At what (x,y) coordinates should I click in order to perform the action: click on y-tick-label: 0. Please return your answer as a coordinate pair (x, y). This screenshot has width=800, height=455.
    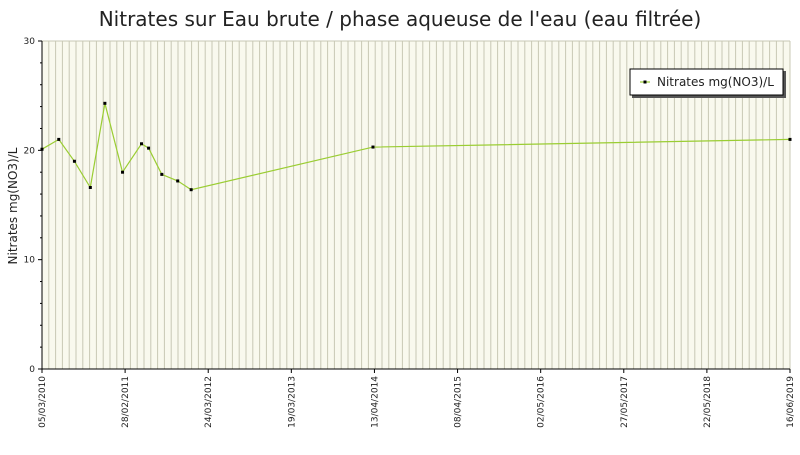
    Looking at the image, I should click on (32, 370).